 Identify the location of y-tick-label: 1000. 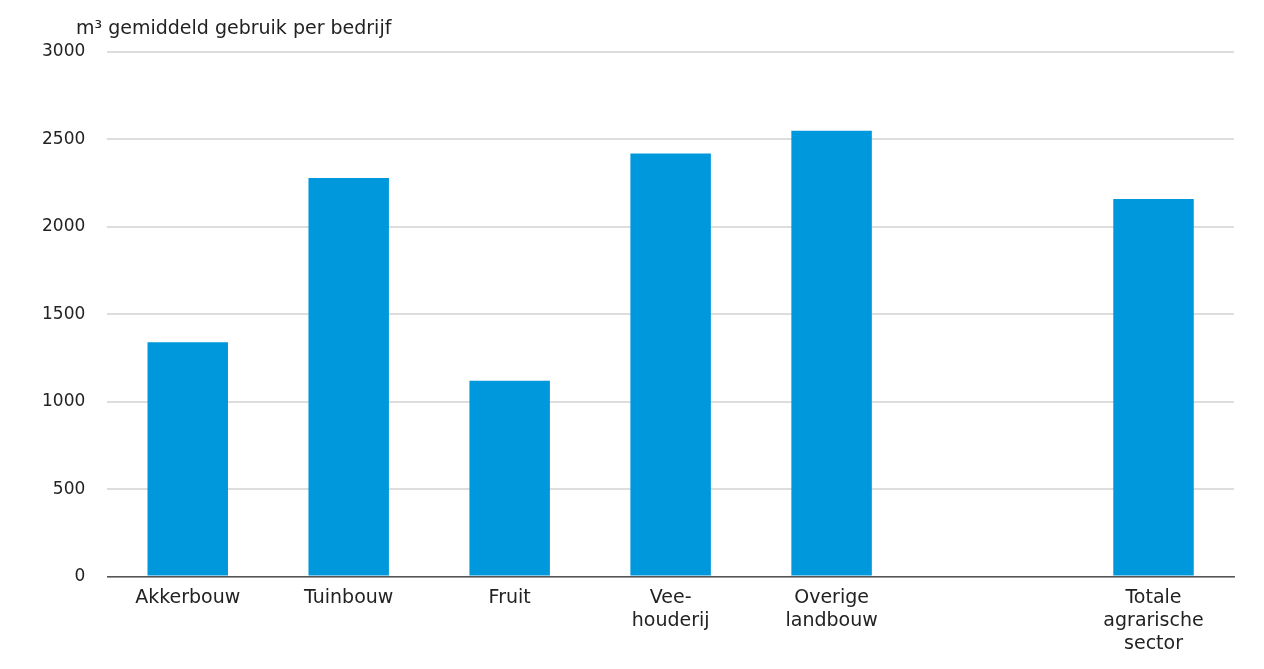
(64, 400).